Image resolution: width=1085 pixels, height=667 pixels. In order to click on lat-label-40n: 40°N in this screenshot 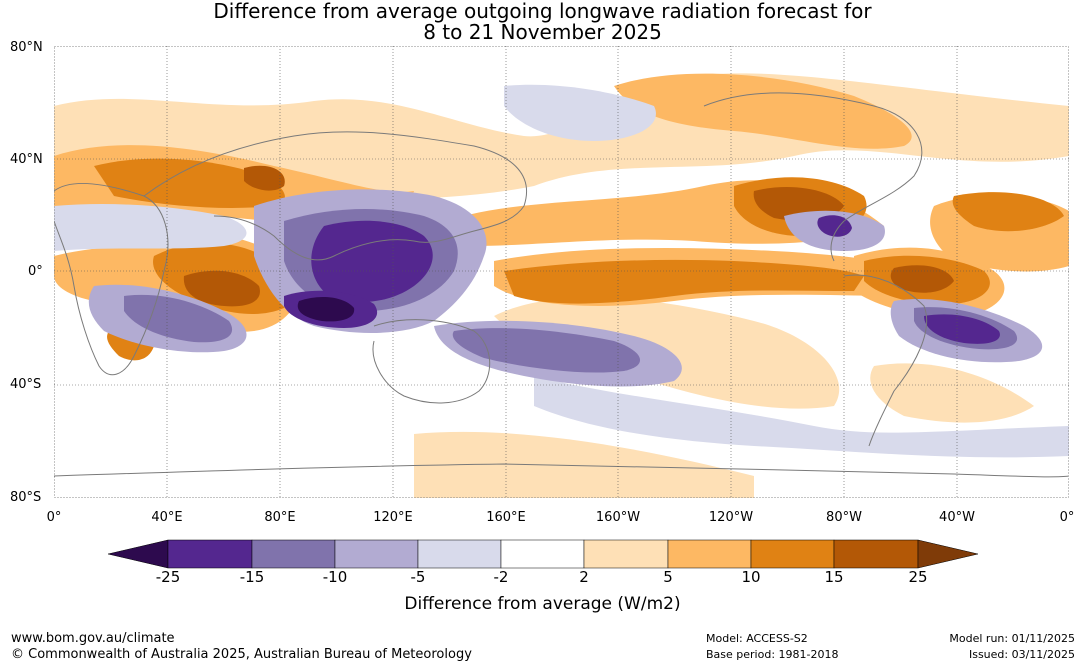, I will do `click(26, 159)`.